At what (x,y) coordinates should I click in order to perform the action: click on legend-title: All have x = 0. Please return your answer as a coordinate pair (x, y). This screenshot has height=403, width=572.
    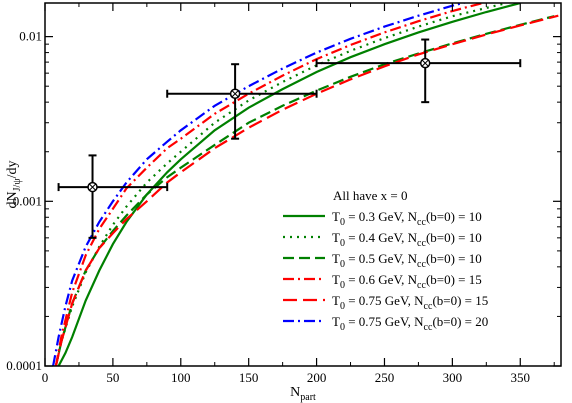
    Looking at the image, I should click on (370, 195).